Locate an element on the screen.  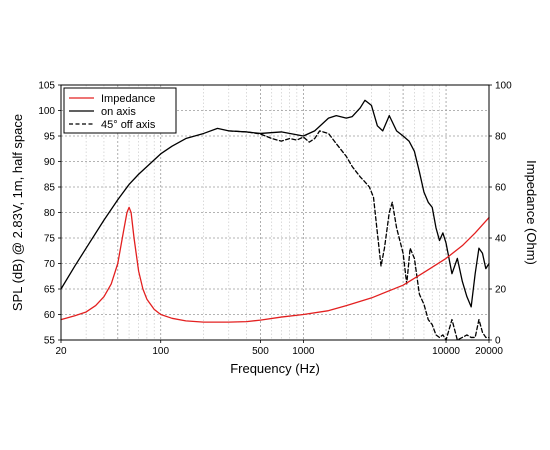
y-tick-label: 90 is located at coordinates (50, 162).